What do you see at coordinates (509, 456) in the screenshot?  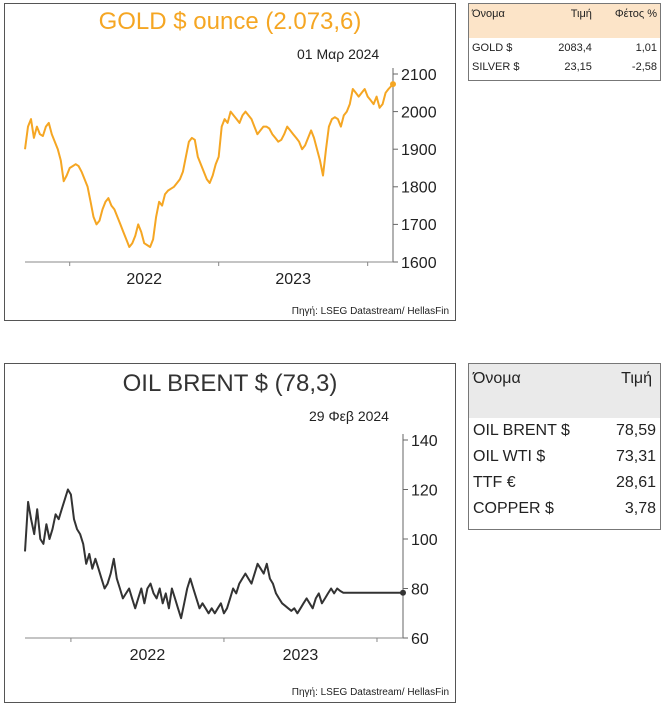 I see `oil-table-cell-name: OIL WTI $` at bounding box center [509, 456].